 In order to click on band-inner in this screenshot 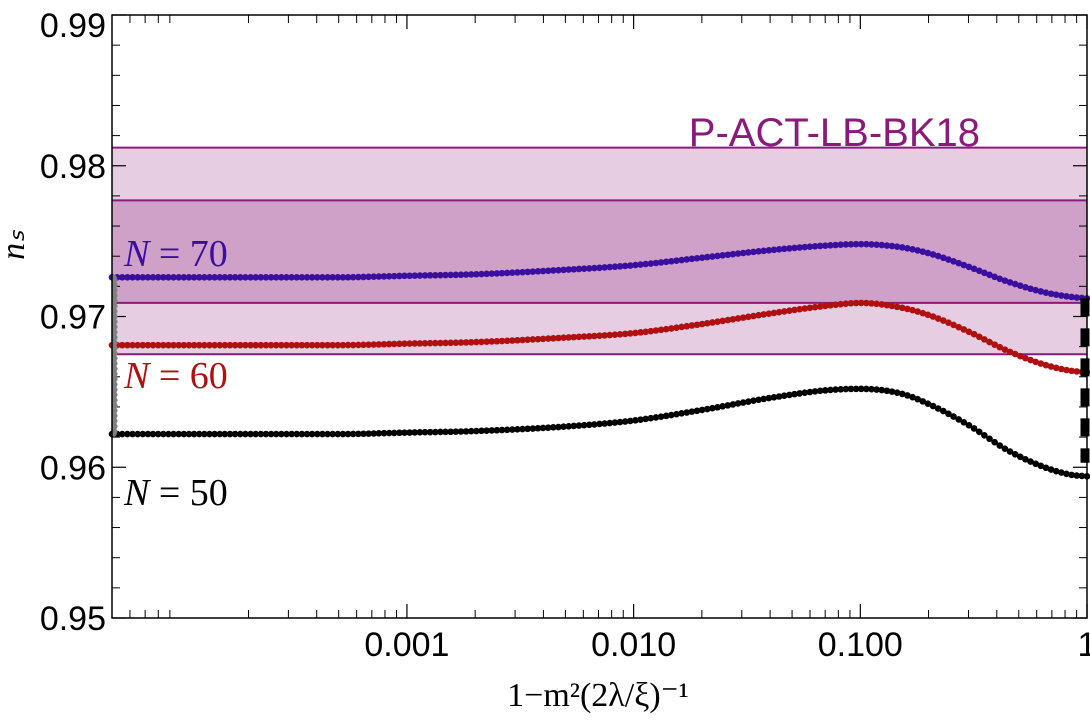, I will do `click(599, 251)`.